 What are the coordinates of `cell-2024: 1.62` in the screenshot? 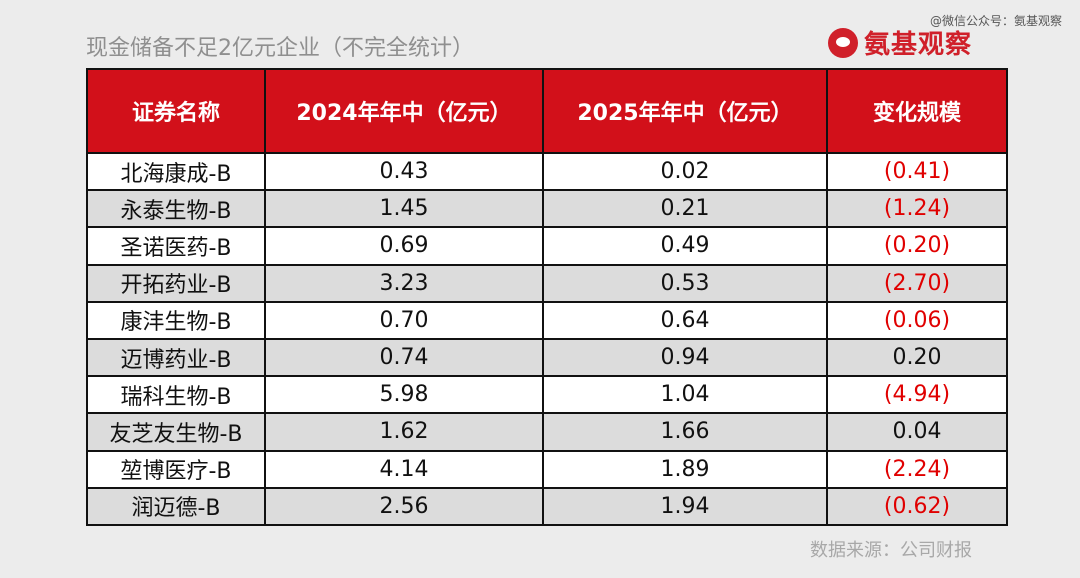 It's located at (404, 432).